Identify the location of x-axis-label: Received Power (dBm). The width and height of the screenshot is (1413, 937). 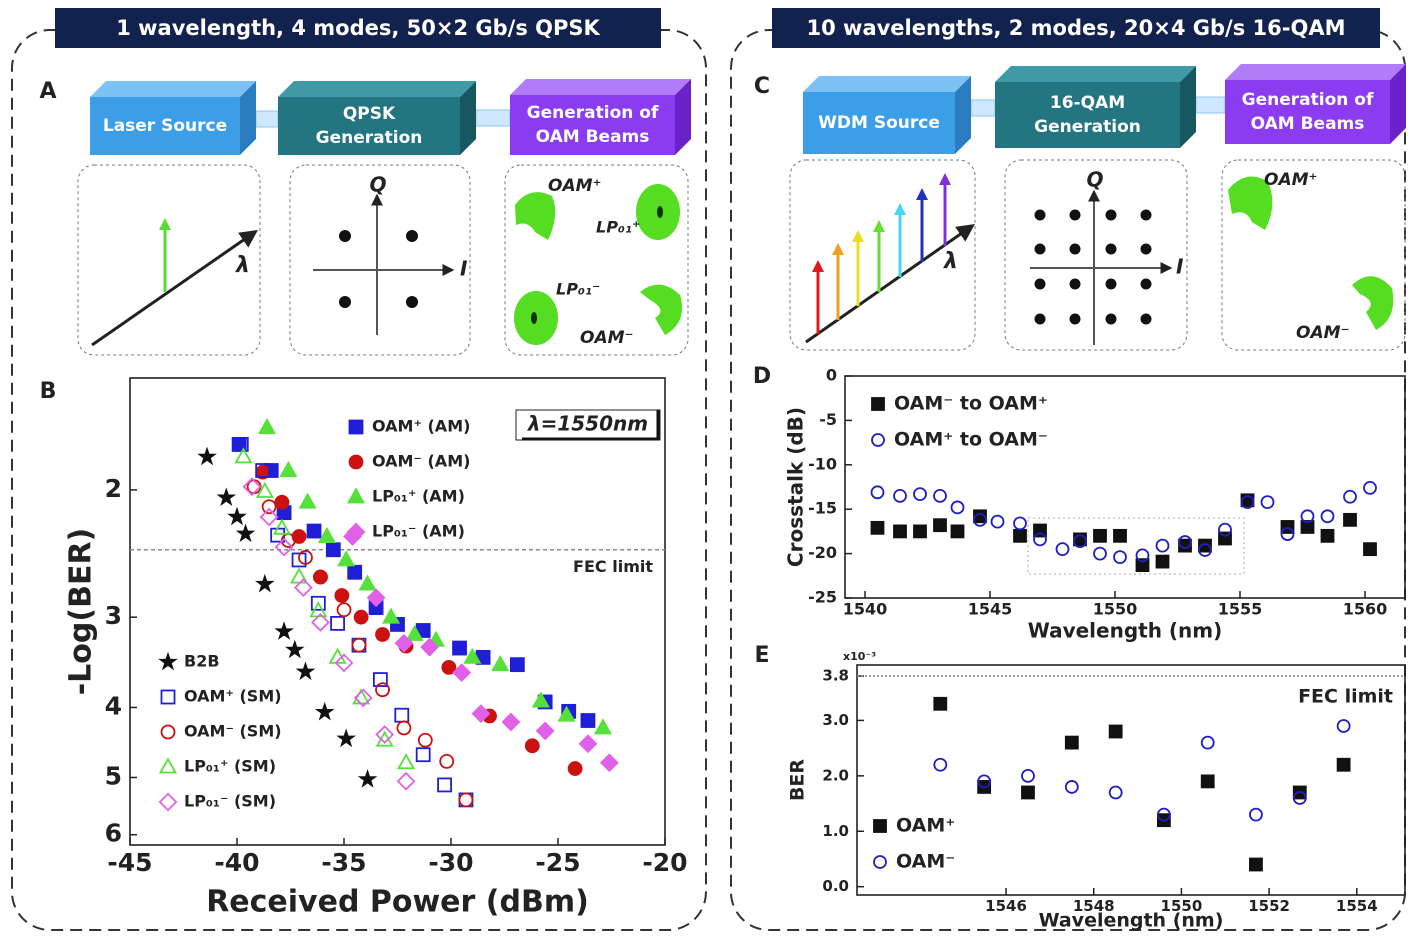
(397, 902).